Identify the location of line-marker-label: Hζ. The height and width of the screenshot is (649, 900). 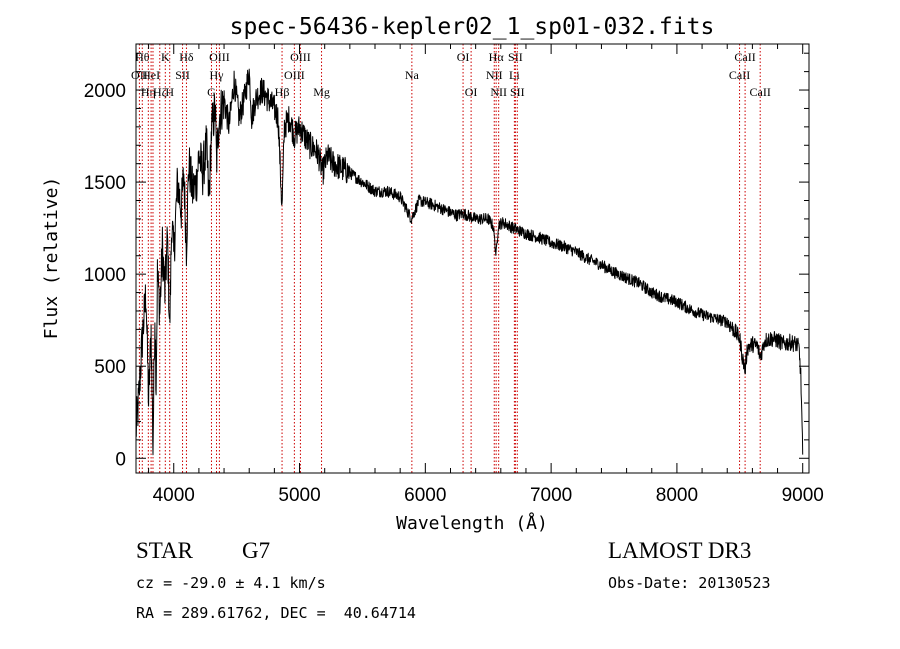
(160, 92).